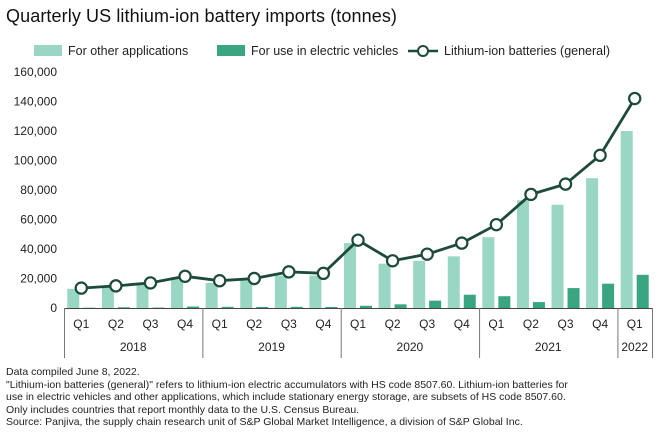 The height and width of the screenshot is (441, 660). Describe the element at coordinates (548, 347) in the screenshot. I see `year-label: 2021` at that location.